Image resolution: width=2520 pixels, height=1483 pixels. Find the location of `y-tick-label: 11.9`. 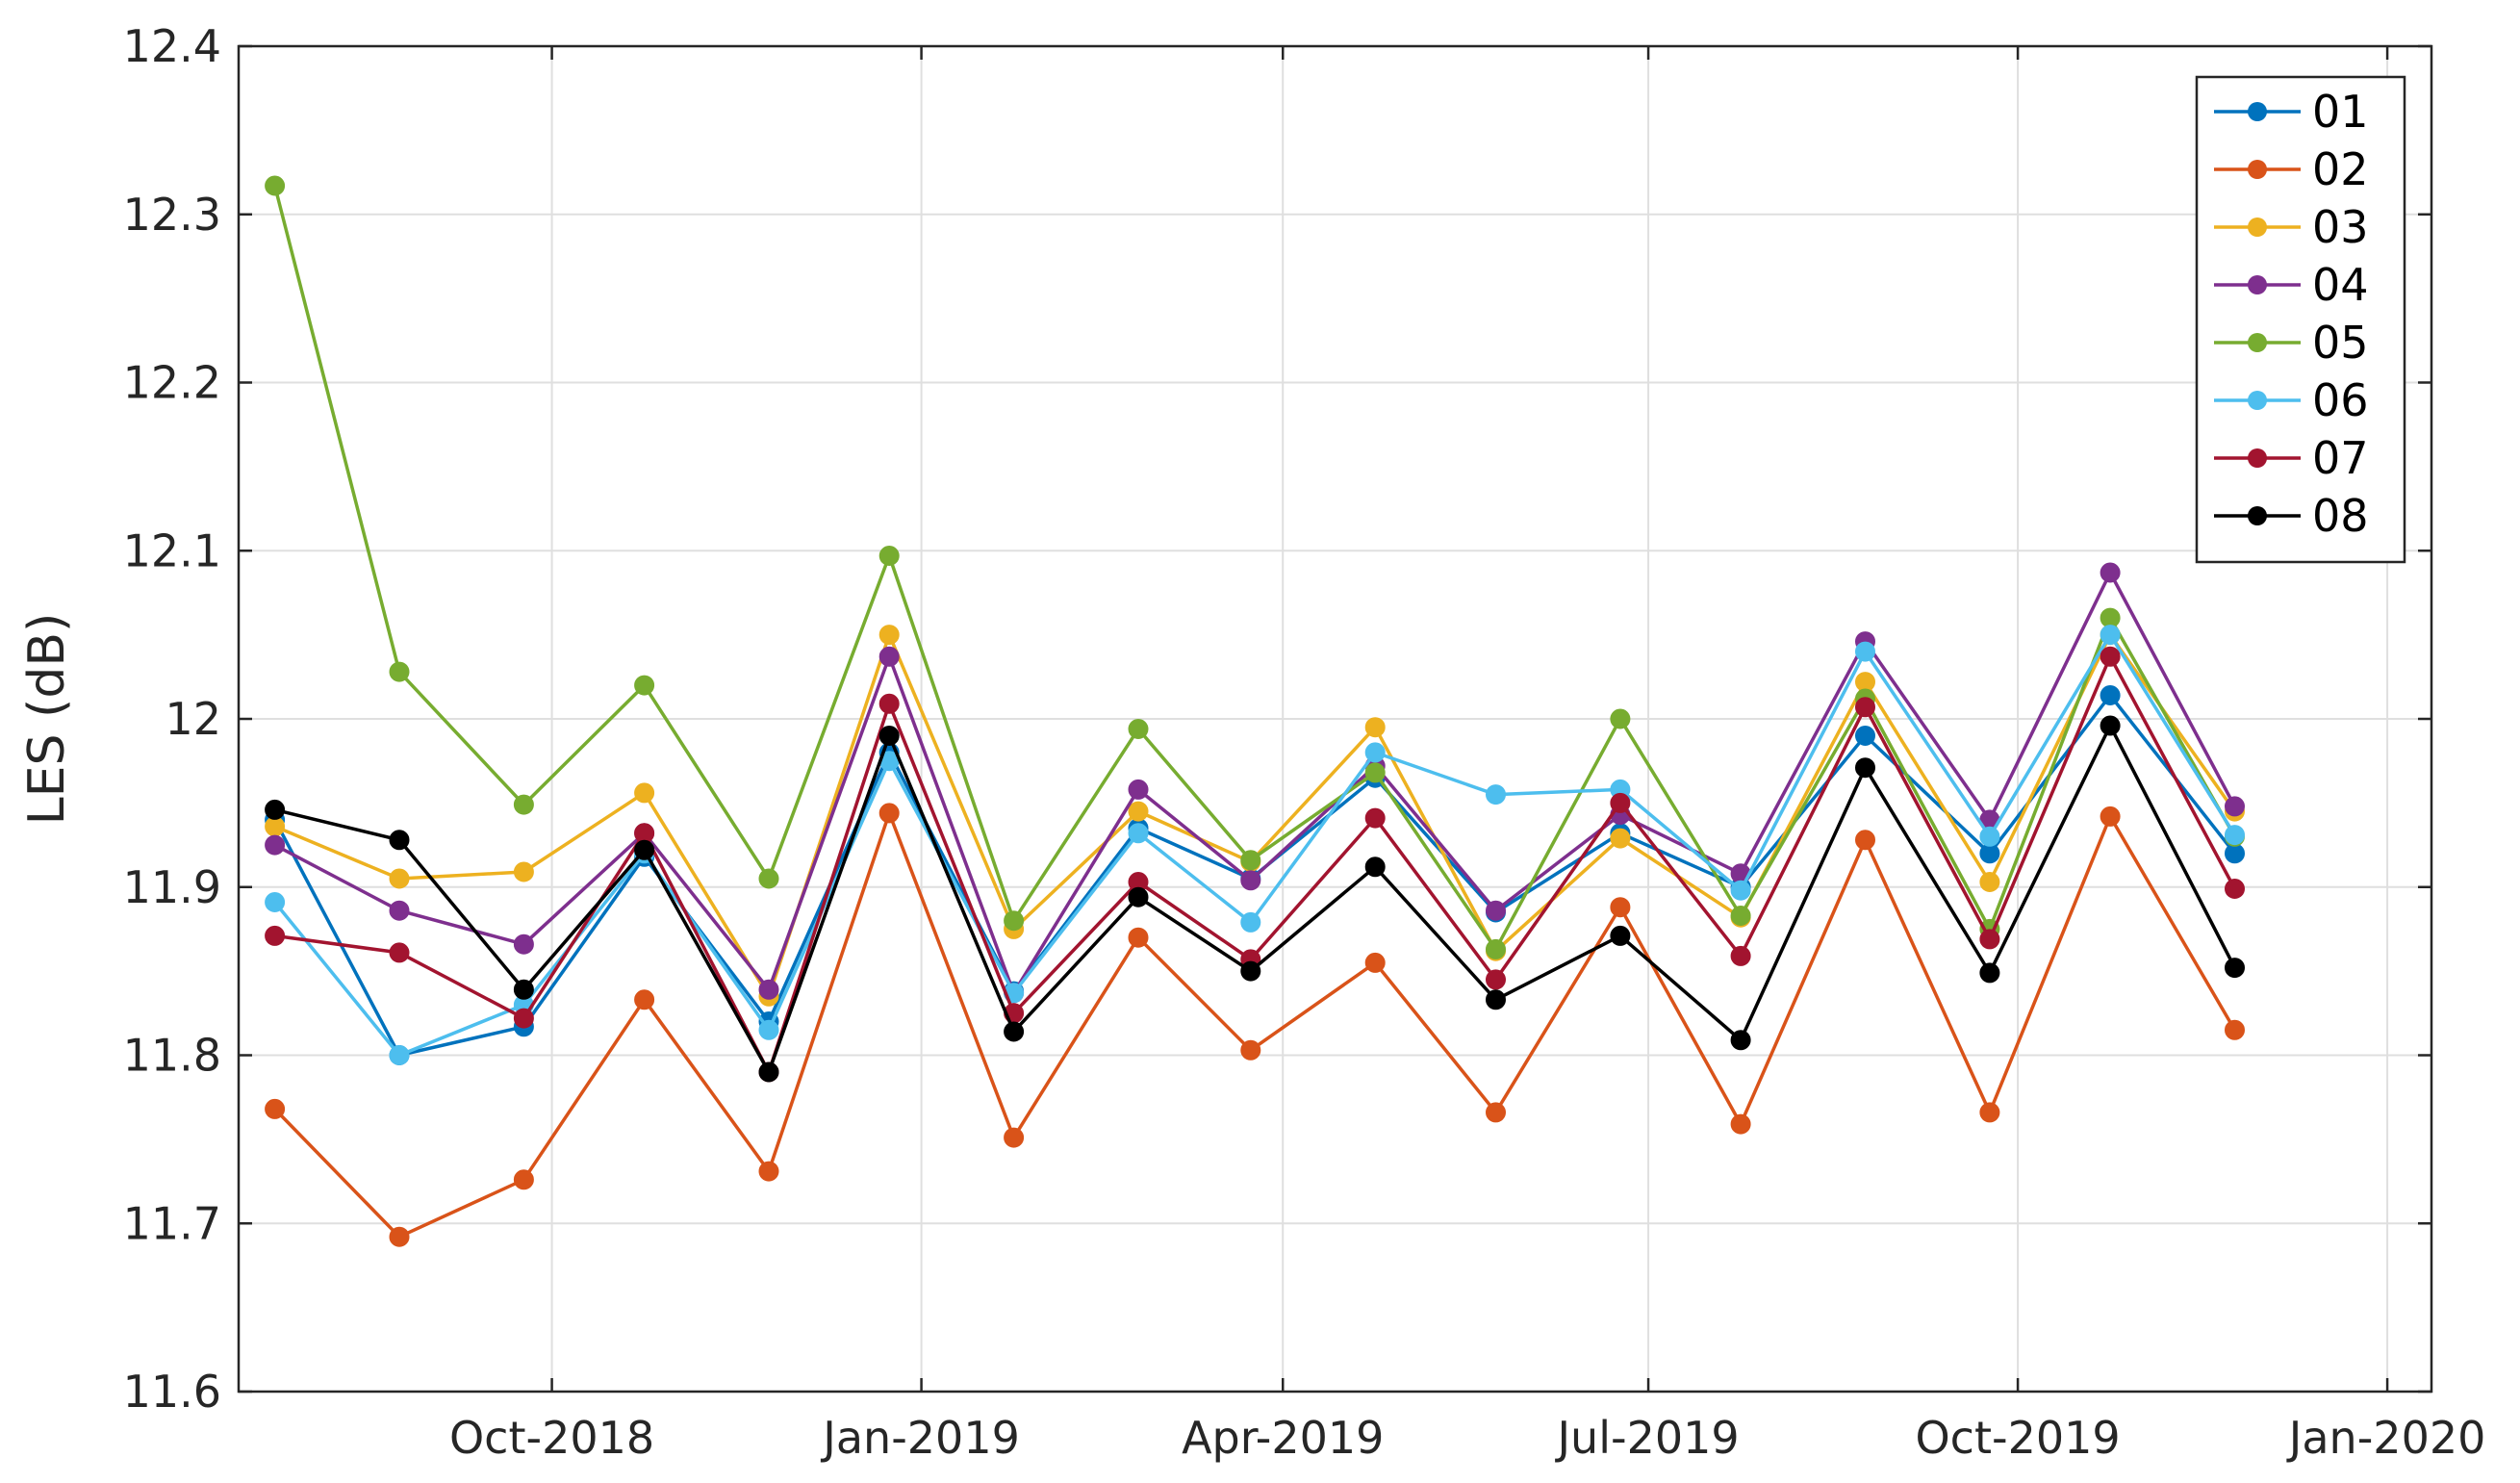

y-tick-label: 11.9 is located at coordinates (172, 887).